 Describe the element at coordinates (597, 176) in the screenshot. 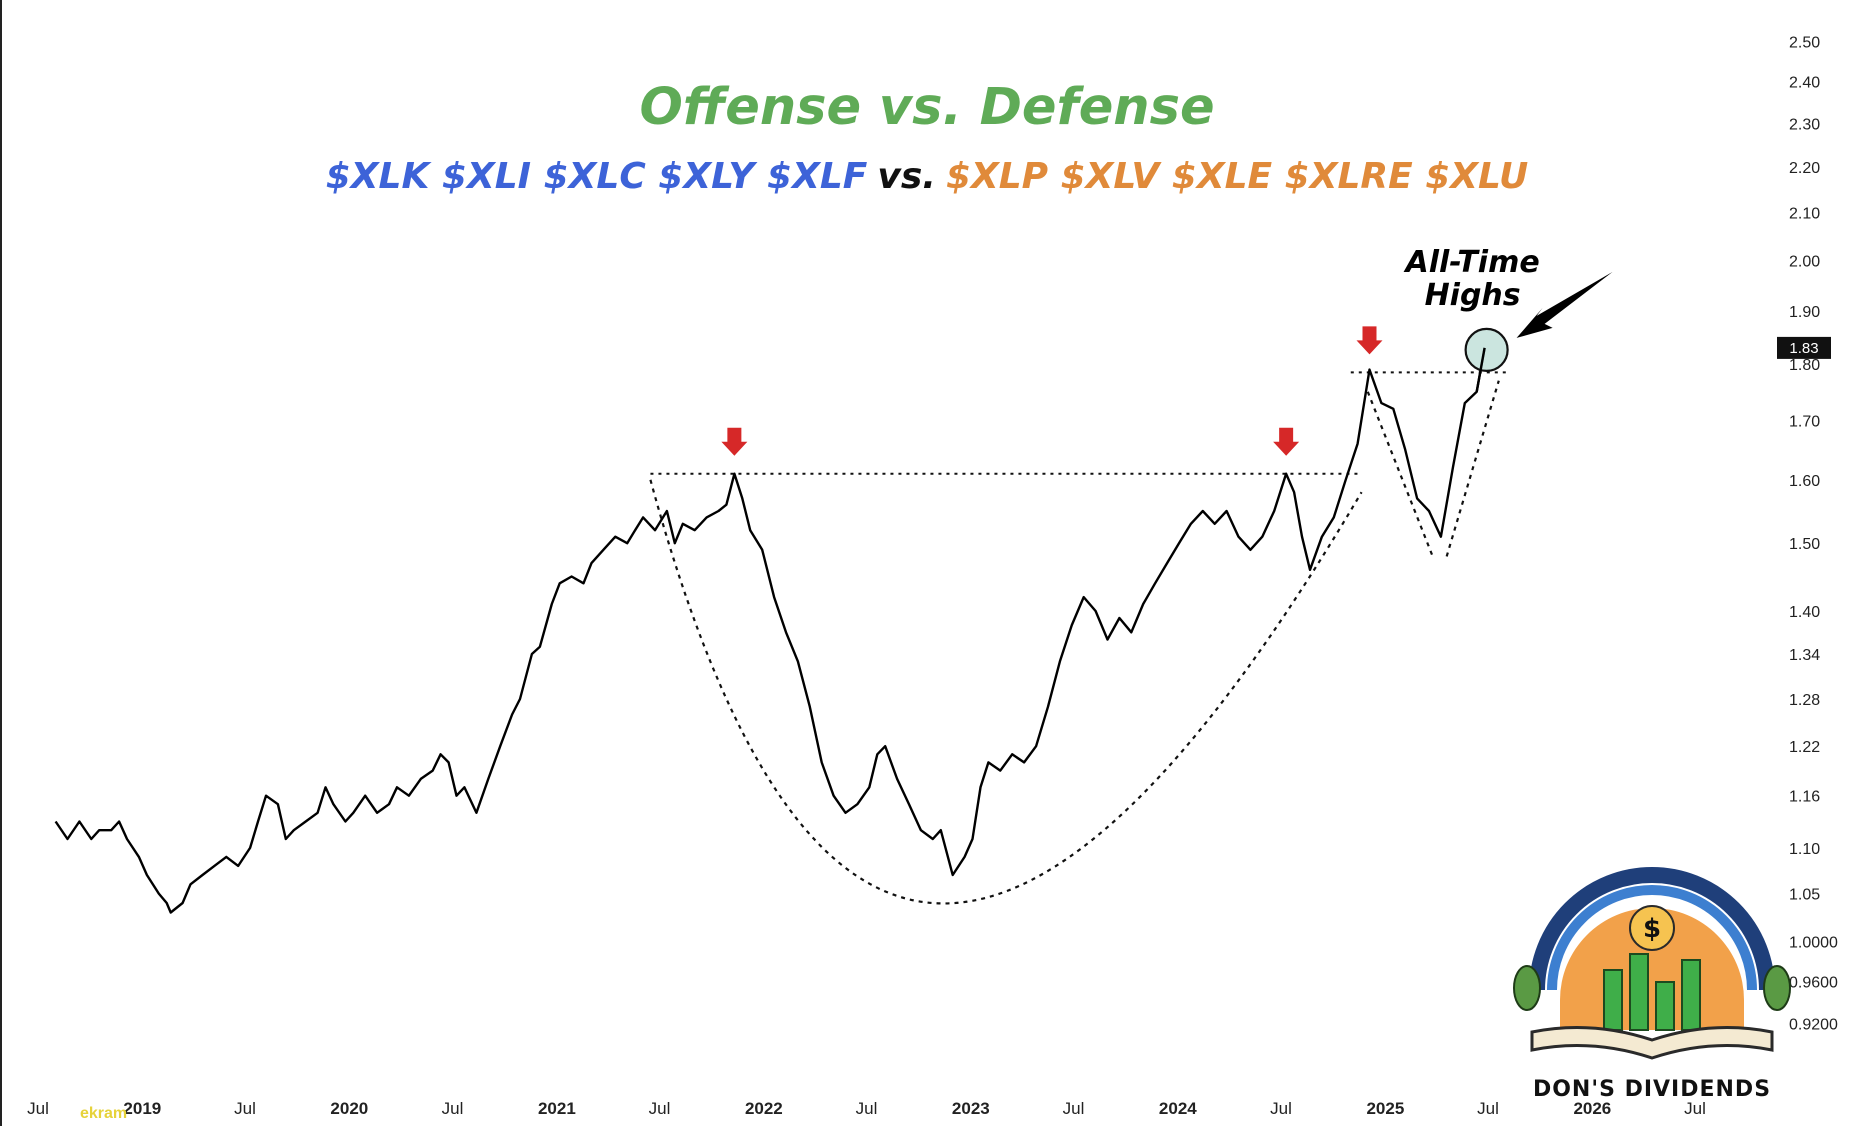

I see `offense-tickers: $XLK $XLI $XLC $XLY $XLF` at that location.